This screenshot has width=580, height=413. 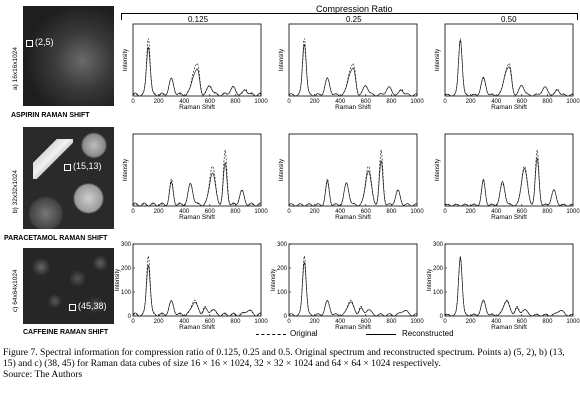 I want to click on xtick-label-r0-c2-0: 0, so click(x=445, y=102).